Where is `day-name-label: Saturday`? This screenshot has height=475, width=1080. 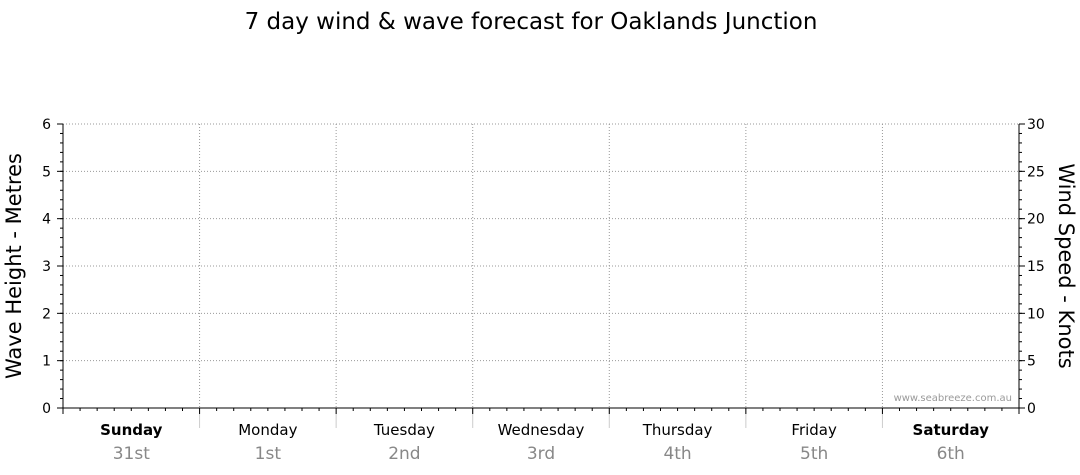 day-name-label: Saturday is located at coordinates (951, 430).